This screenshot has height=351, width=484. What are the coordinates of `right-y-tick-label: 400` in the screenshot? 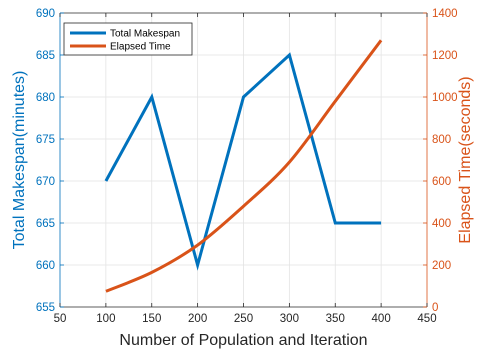 It's located at (441, 224).